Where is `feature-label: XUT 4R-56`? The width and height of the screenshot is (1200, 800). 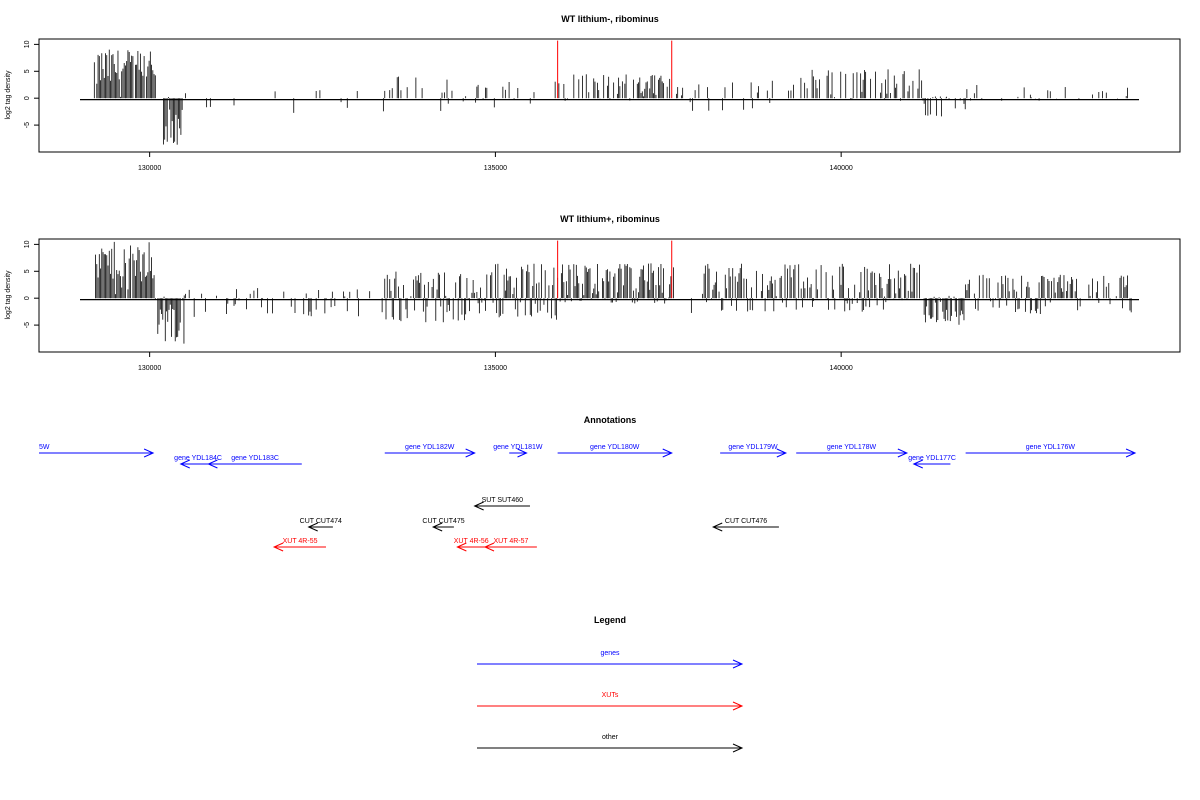
feature-label: XUT 4R-56 is located at coordinates (471, 541).